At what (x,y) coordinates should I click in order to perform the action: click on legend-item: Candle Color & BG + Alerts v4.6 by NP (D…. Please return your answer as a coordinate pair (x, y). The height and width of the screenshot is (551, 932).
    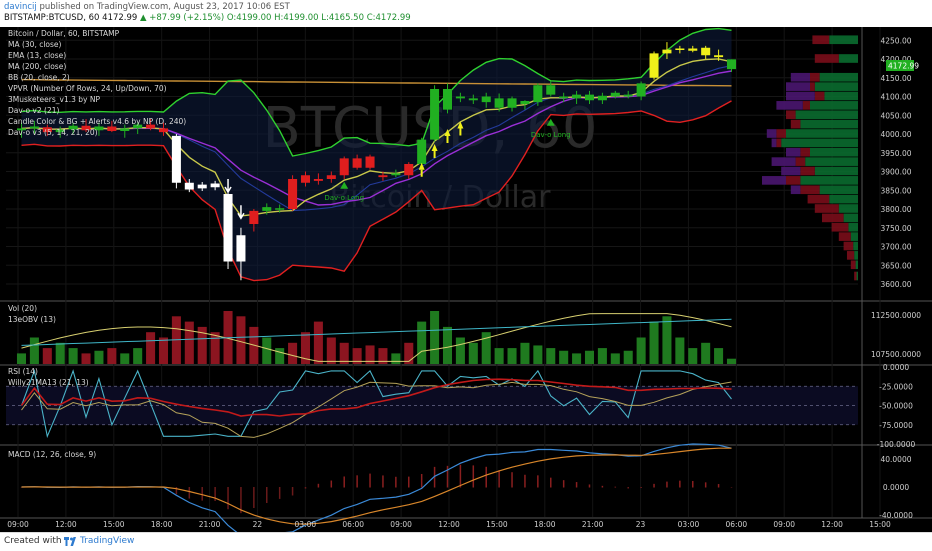
    Looking at the image, I should click on (97, 121).